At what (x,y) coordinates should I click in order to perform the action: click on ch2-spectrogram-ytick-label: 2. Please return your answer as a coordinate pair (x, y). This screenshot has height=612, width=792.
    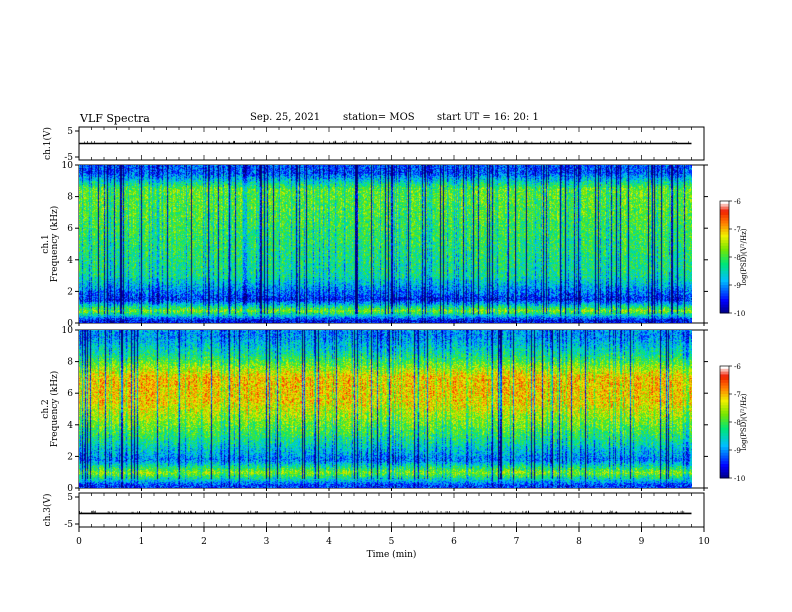
    Looking at the image, I should click on (70, 457).